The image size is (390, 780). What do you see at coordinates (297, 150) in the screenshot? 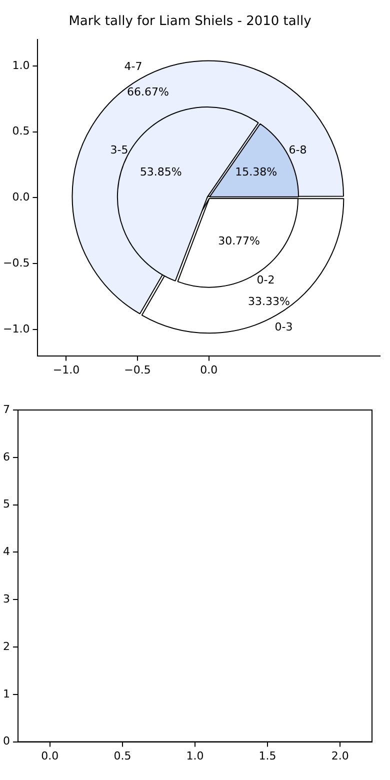
I see `slice-label: 6-8` at bounding box center [297, 150].